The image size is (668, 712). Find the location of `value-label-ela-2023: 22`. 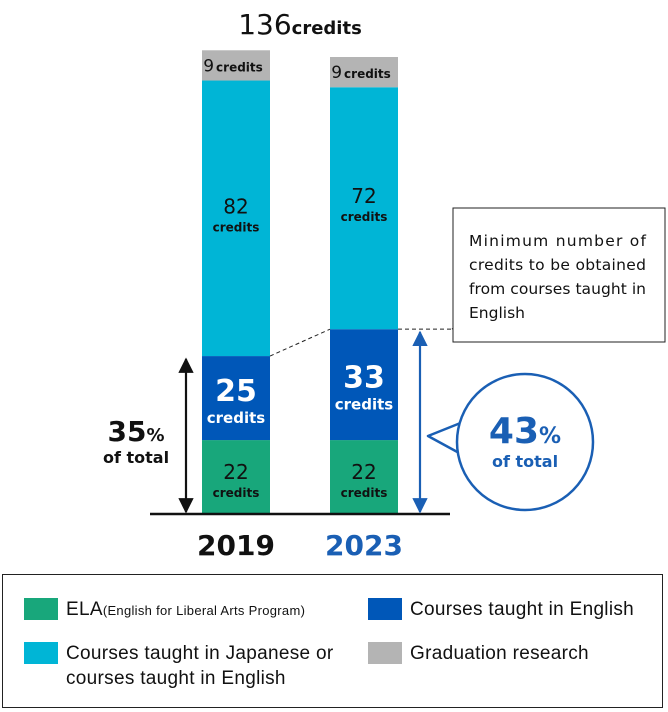

value-label-ela-2023: 22 is located at coordinates (363, 472).